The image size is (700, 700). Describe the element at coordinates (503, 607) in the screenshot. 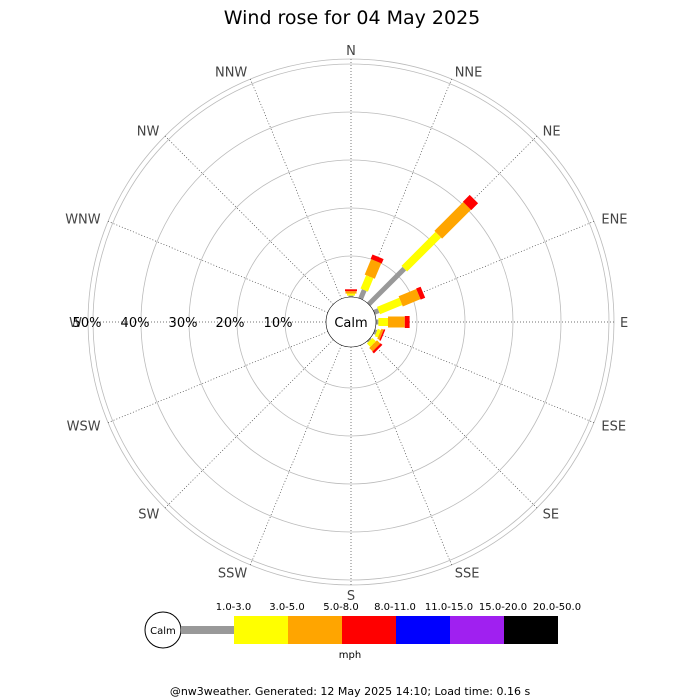

I see `legend-label-5: 15.0-20.0` at that location.